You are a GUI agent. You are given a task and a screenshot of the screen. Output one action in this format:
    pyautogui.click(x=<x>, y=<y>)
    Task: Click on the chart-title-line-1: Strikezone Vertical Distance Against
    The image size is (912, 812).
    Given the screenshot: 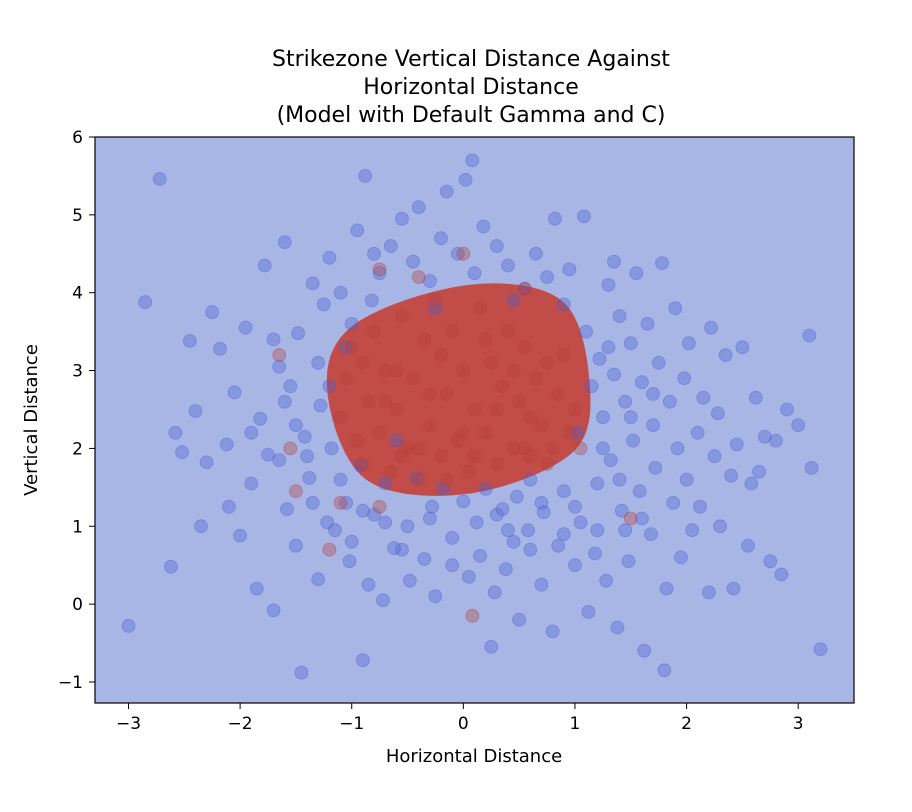 What is the action you would take?
    pyautogui.click(x=471, y=59)
    